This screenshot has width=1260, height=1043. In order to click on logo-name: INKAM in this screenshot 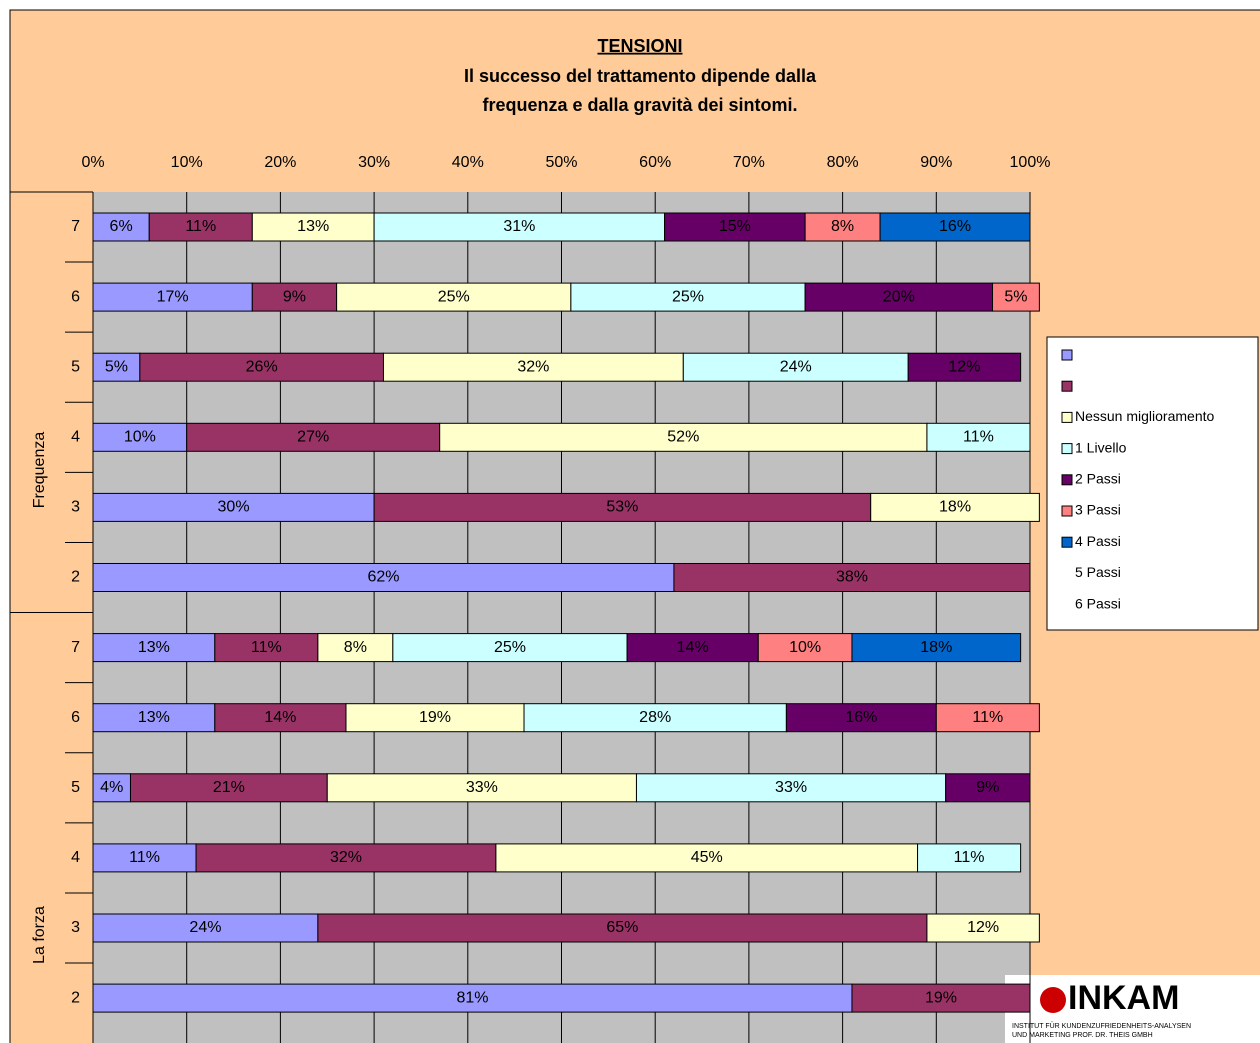, I will do `click(1123, 998)`.